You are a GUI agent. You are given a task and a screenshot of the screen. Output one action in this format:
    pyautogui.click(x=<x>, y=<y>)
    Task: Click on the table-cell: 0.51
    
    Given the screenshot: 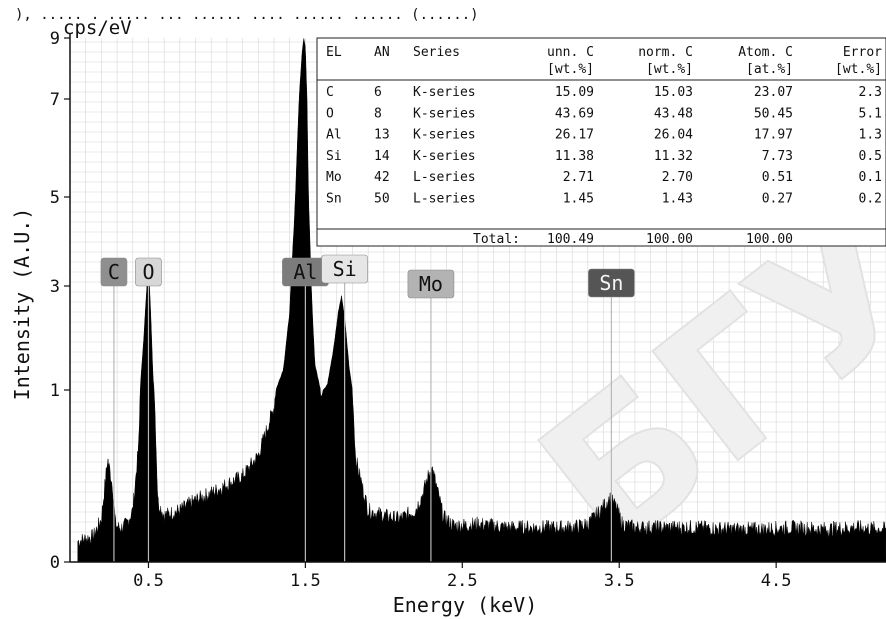 What is the action you would take?
    pyautogui.click(x=777, y=177)
    